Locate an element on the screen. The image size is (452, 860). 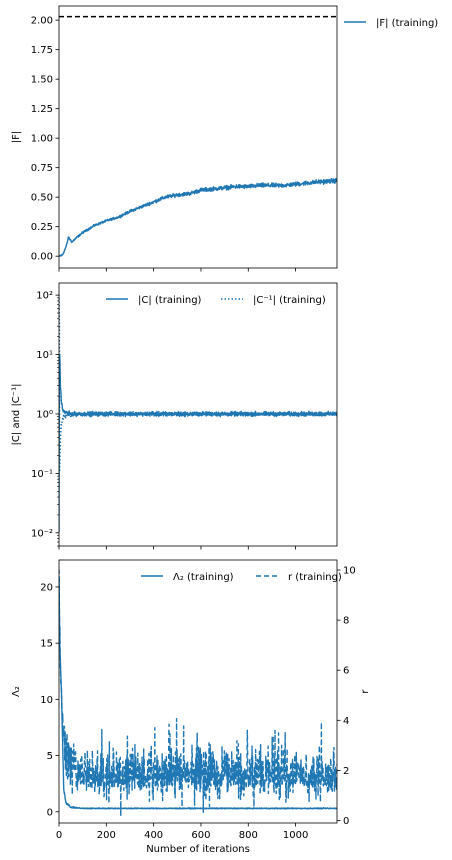
y-tick-label: 0.75 is located at coordinates (42, 168).